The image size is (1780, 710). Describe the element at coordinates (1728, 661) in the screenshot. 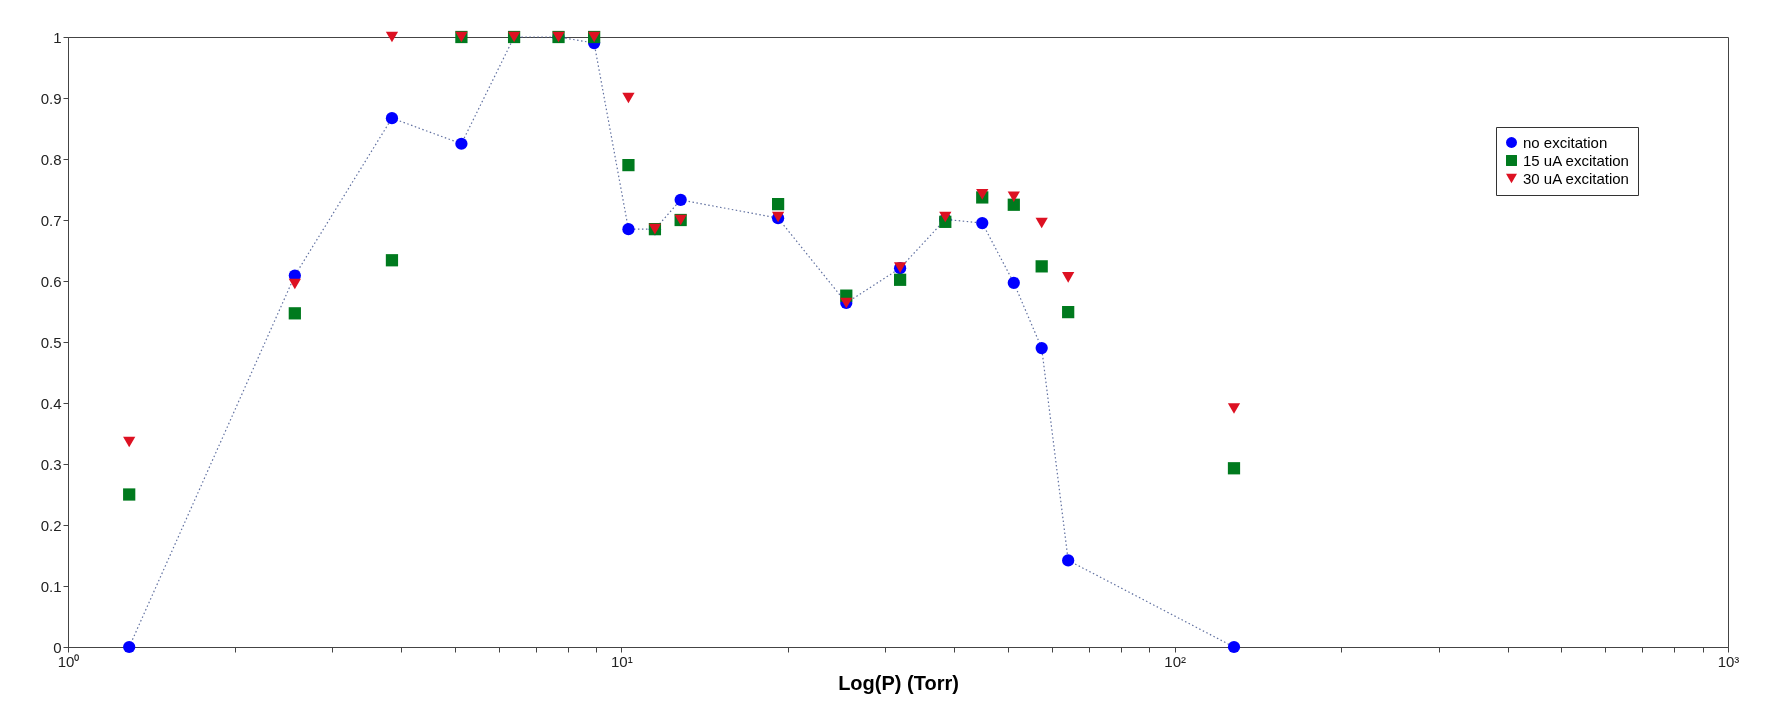

I see `x-tick-label: 10³` at that location.